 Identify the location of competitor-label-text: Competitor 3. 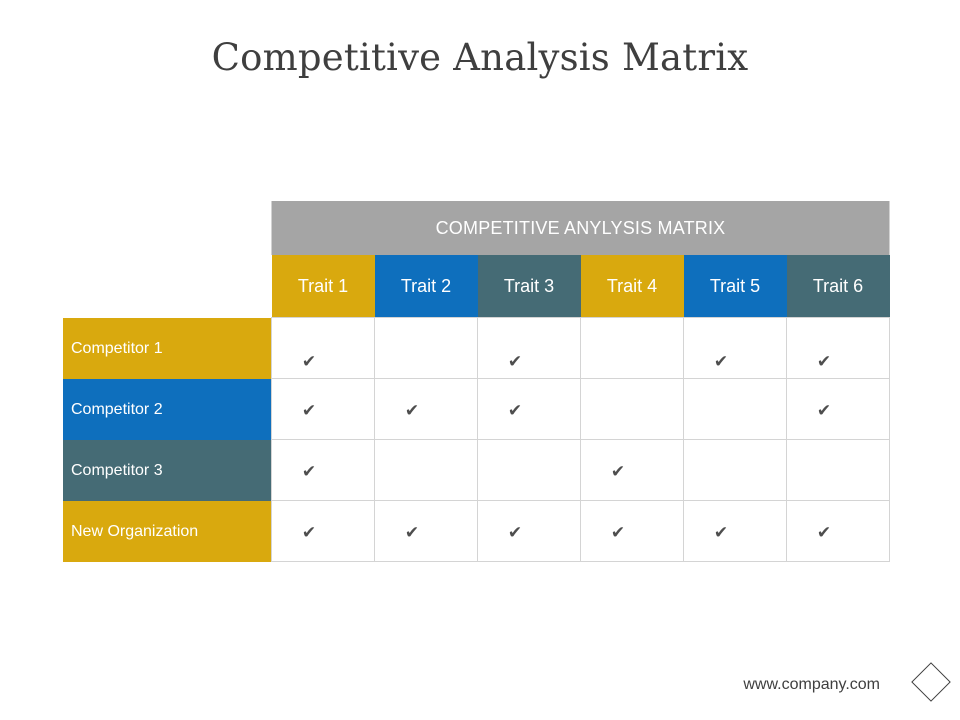
(117, 470).